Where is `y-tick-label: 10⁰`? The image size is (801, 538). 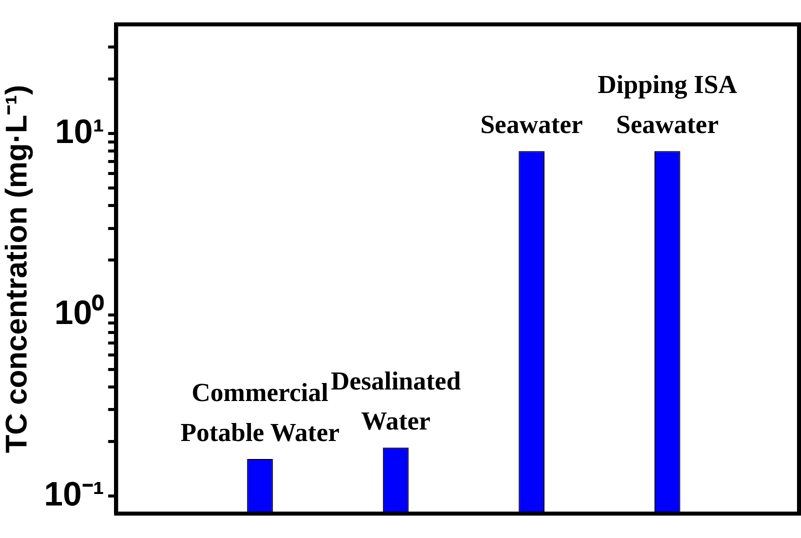
y-tick-label: 10⁰ is located at coordinates (79, 313).